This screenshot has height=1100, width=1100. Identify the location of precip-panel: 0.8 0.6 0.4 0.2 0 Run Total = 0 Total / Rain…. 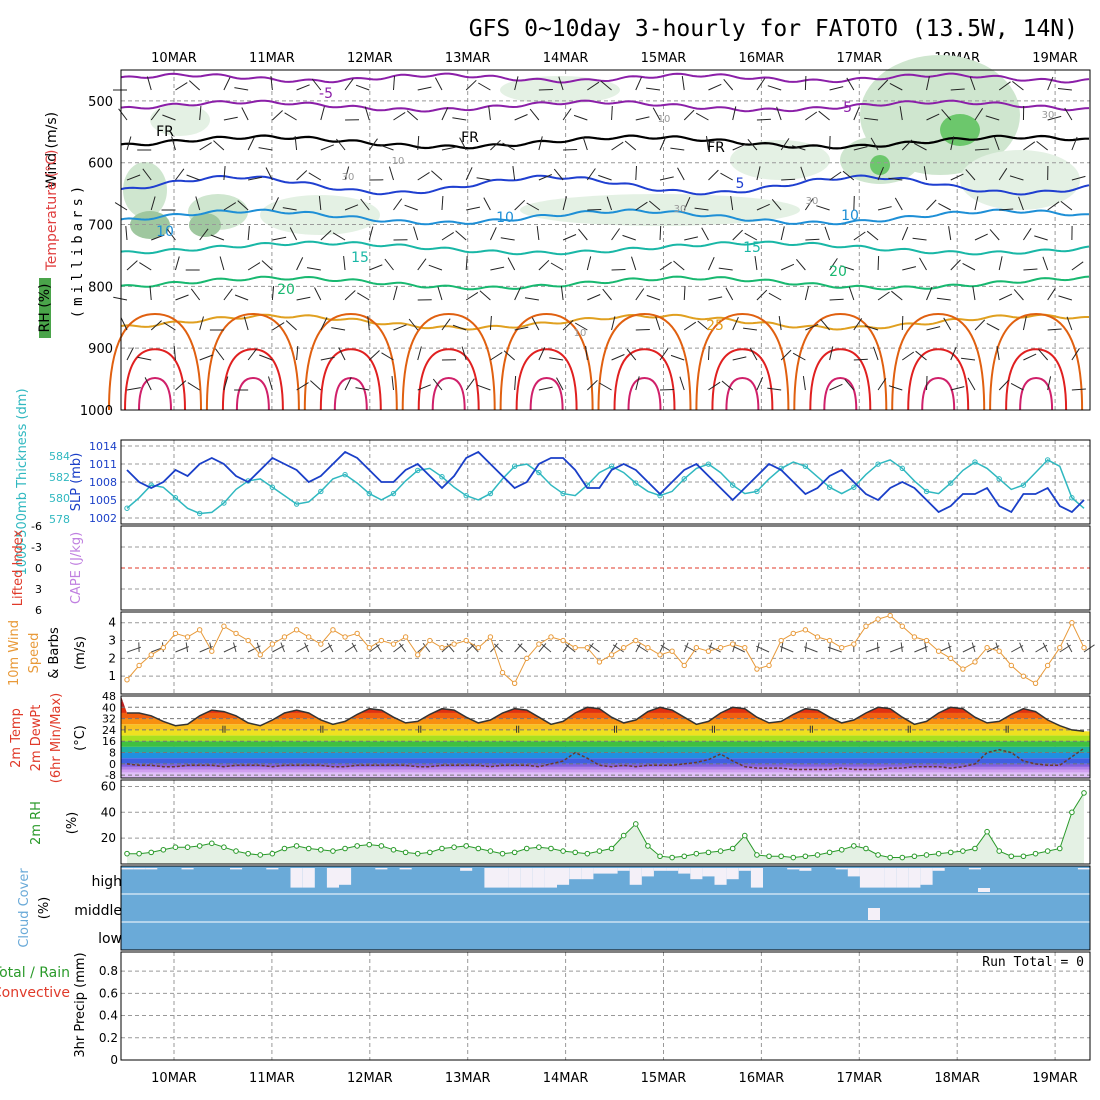
(545, 1009).